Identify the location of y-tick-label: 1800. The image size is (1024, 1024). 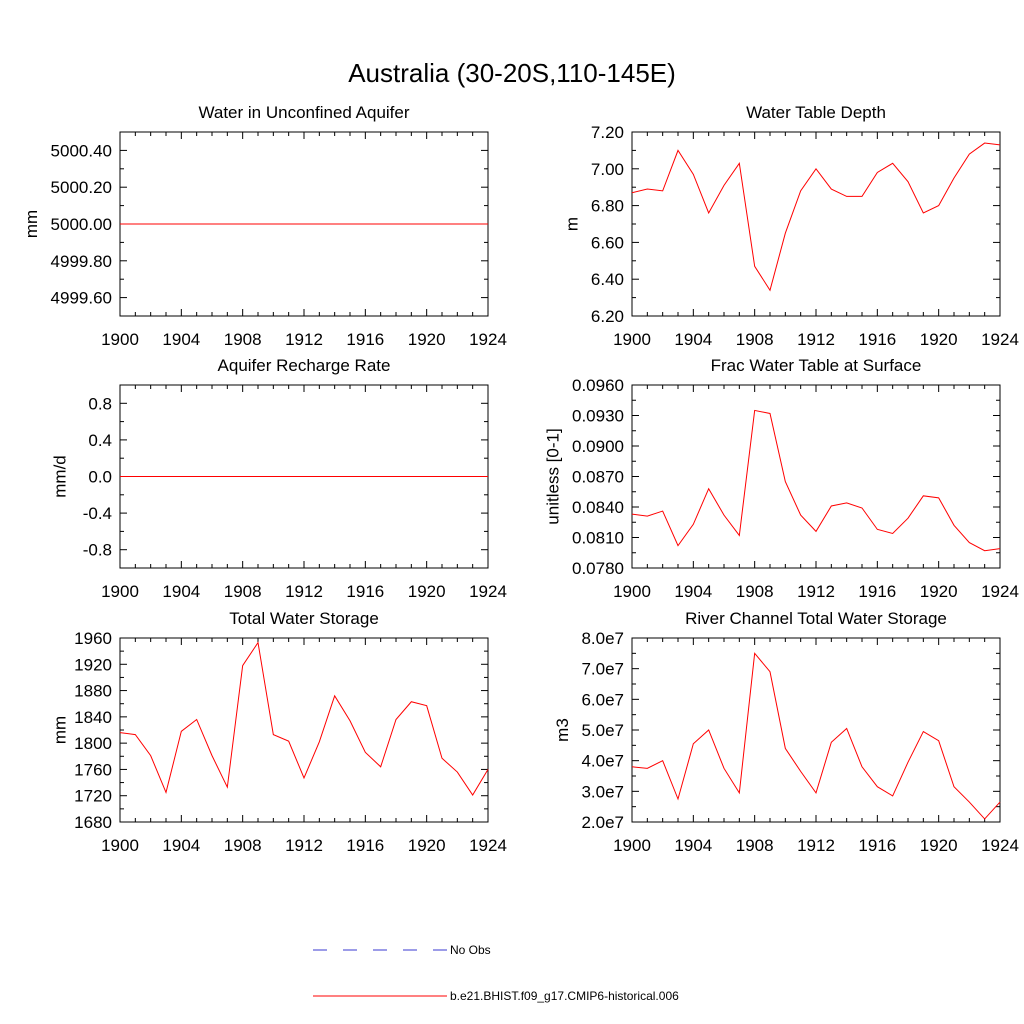
(93, 743).